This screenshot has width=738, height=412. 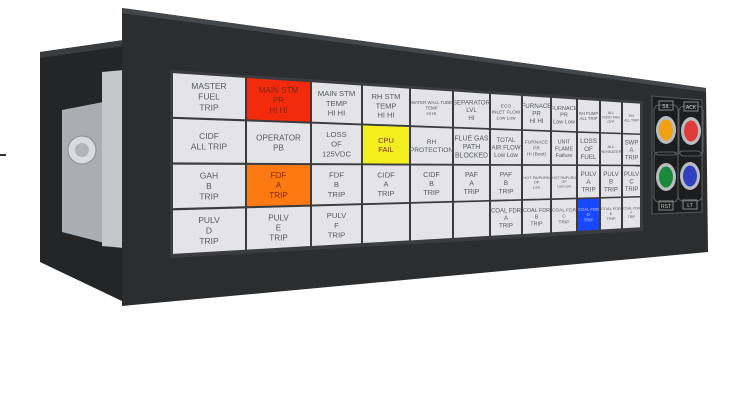 I want to click on annunciator-label: COAL FDR C TRIP, so click(x=564, y=216).